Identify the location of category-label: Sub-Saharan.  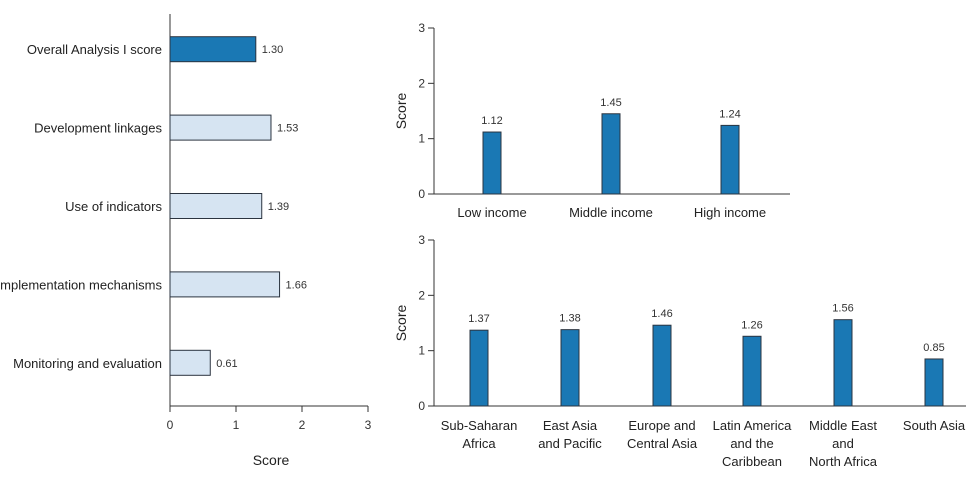
(479, 425).